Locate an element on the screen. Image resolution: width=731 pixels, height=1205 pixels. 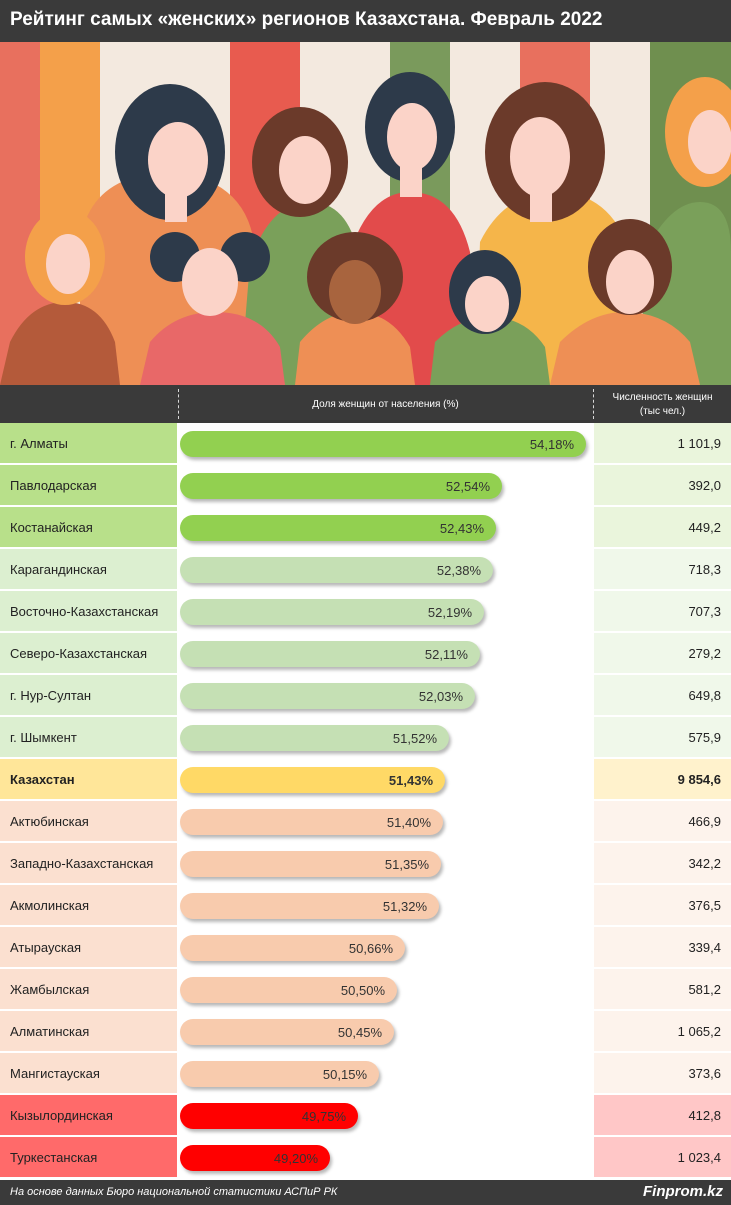
region-name: Алматинская is located at coordinates (50, 1031).